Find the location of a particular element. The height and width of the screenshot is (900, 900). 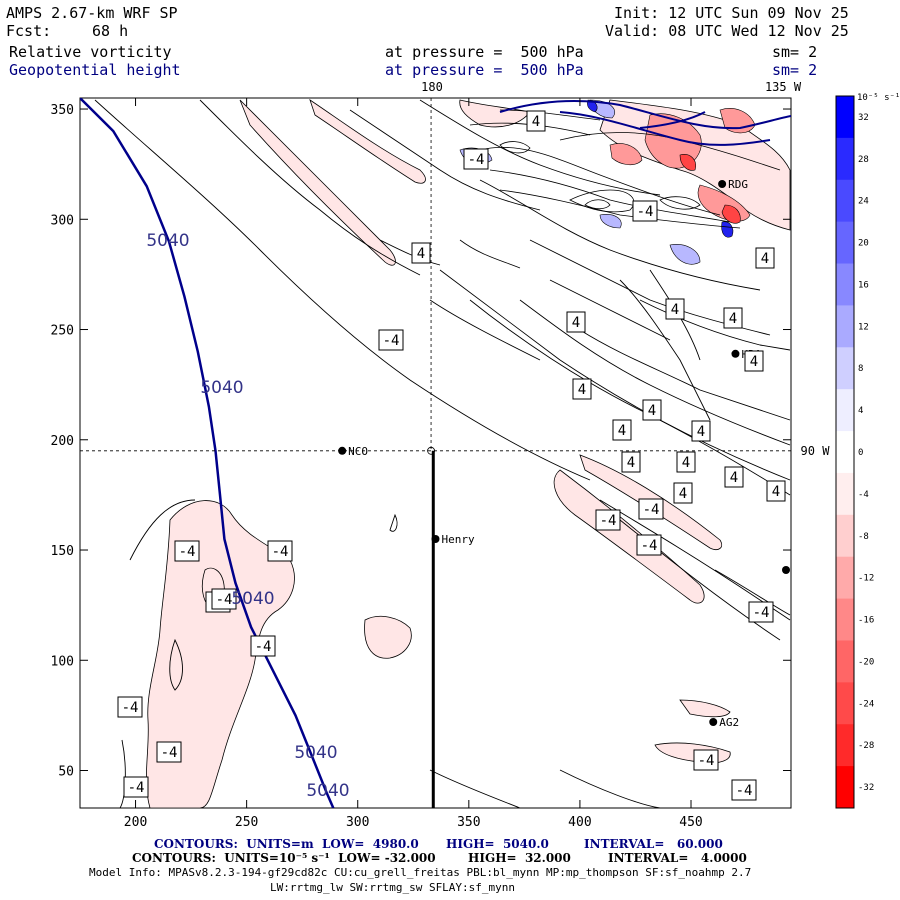

colorbar-tick-label: 0 is located at coordinates (860, 453).